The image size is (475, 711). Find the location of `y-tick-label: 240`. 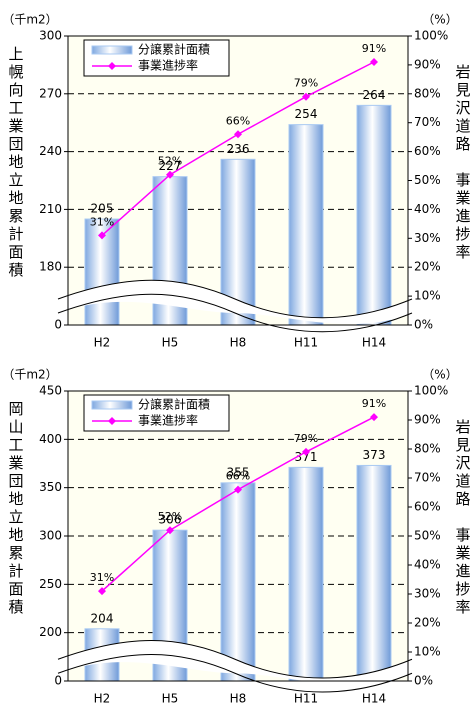

y-tick-label: 240 is located at coordinates (50, 151).